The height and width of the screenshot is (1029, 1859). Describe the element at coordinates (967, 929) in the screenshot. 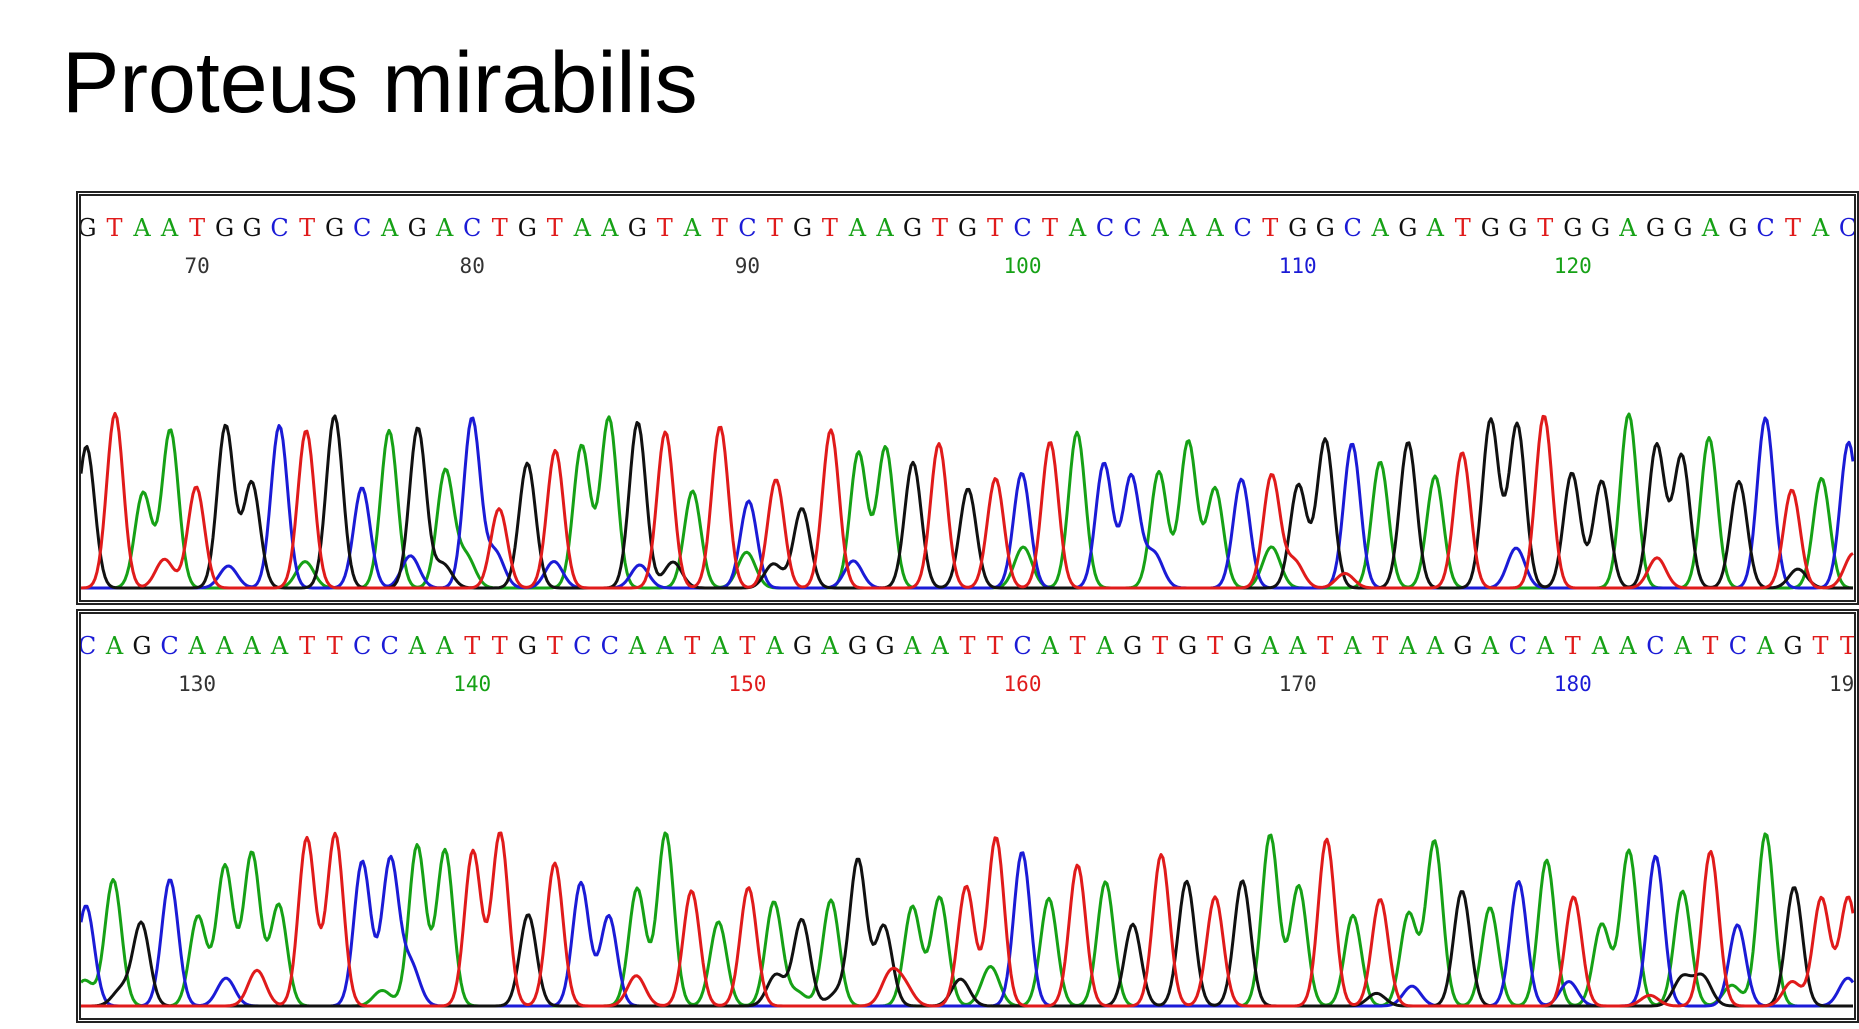

I see `trace-C` at that location.